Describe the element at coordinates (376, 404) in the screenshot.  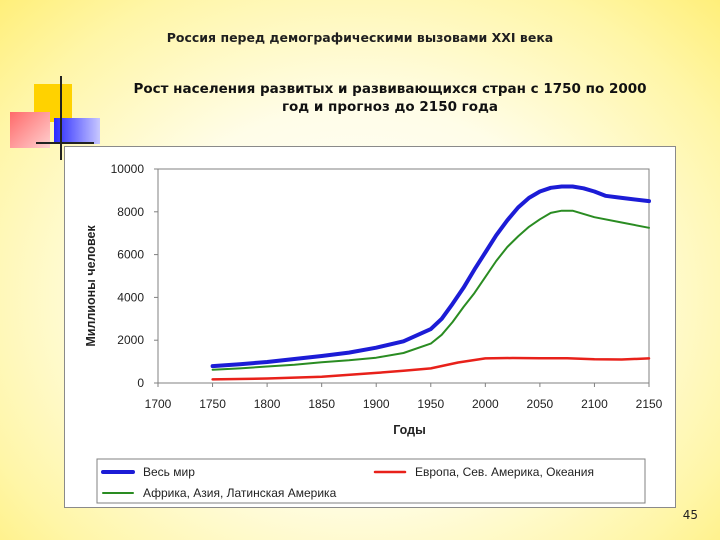
I see `x-tick-label: 1900` at that location.